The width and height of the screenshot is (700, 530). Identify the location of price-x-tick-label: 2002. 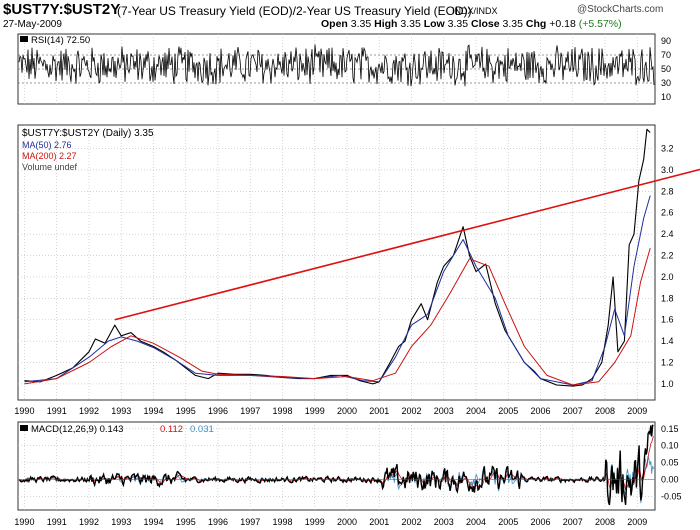
(411, 411).